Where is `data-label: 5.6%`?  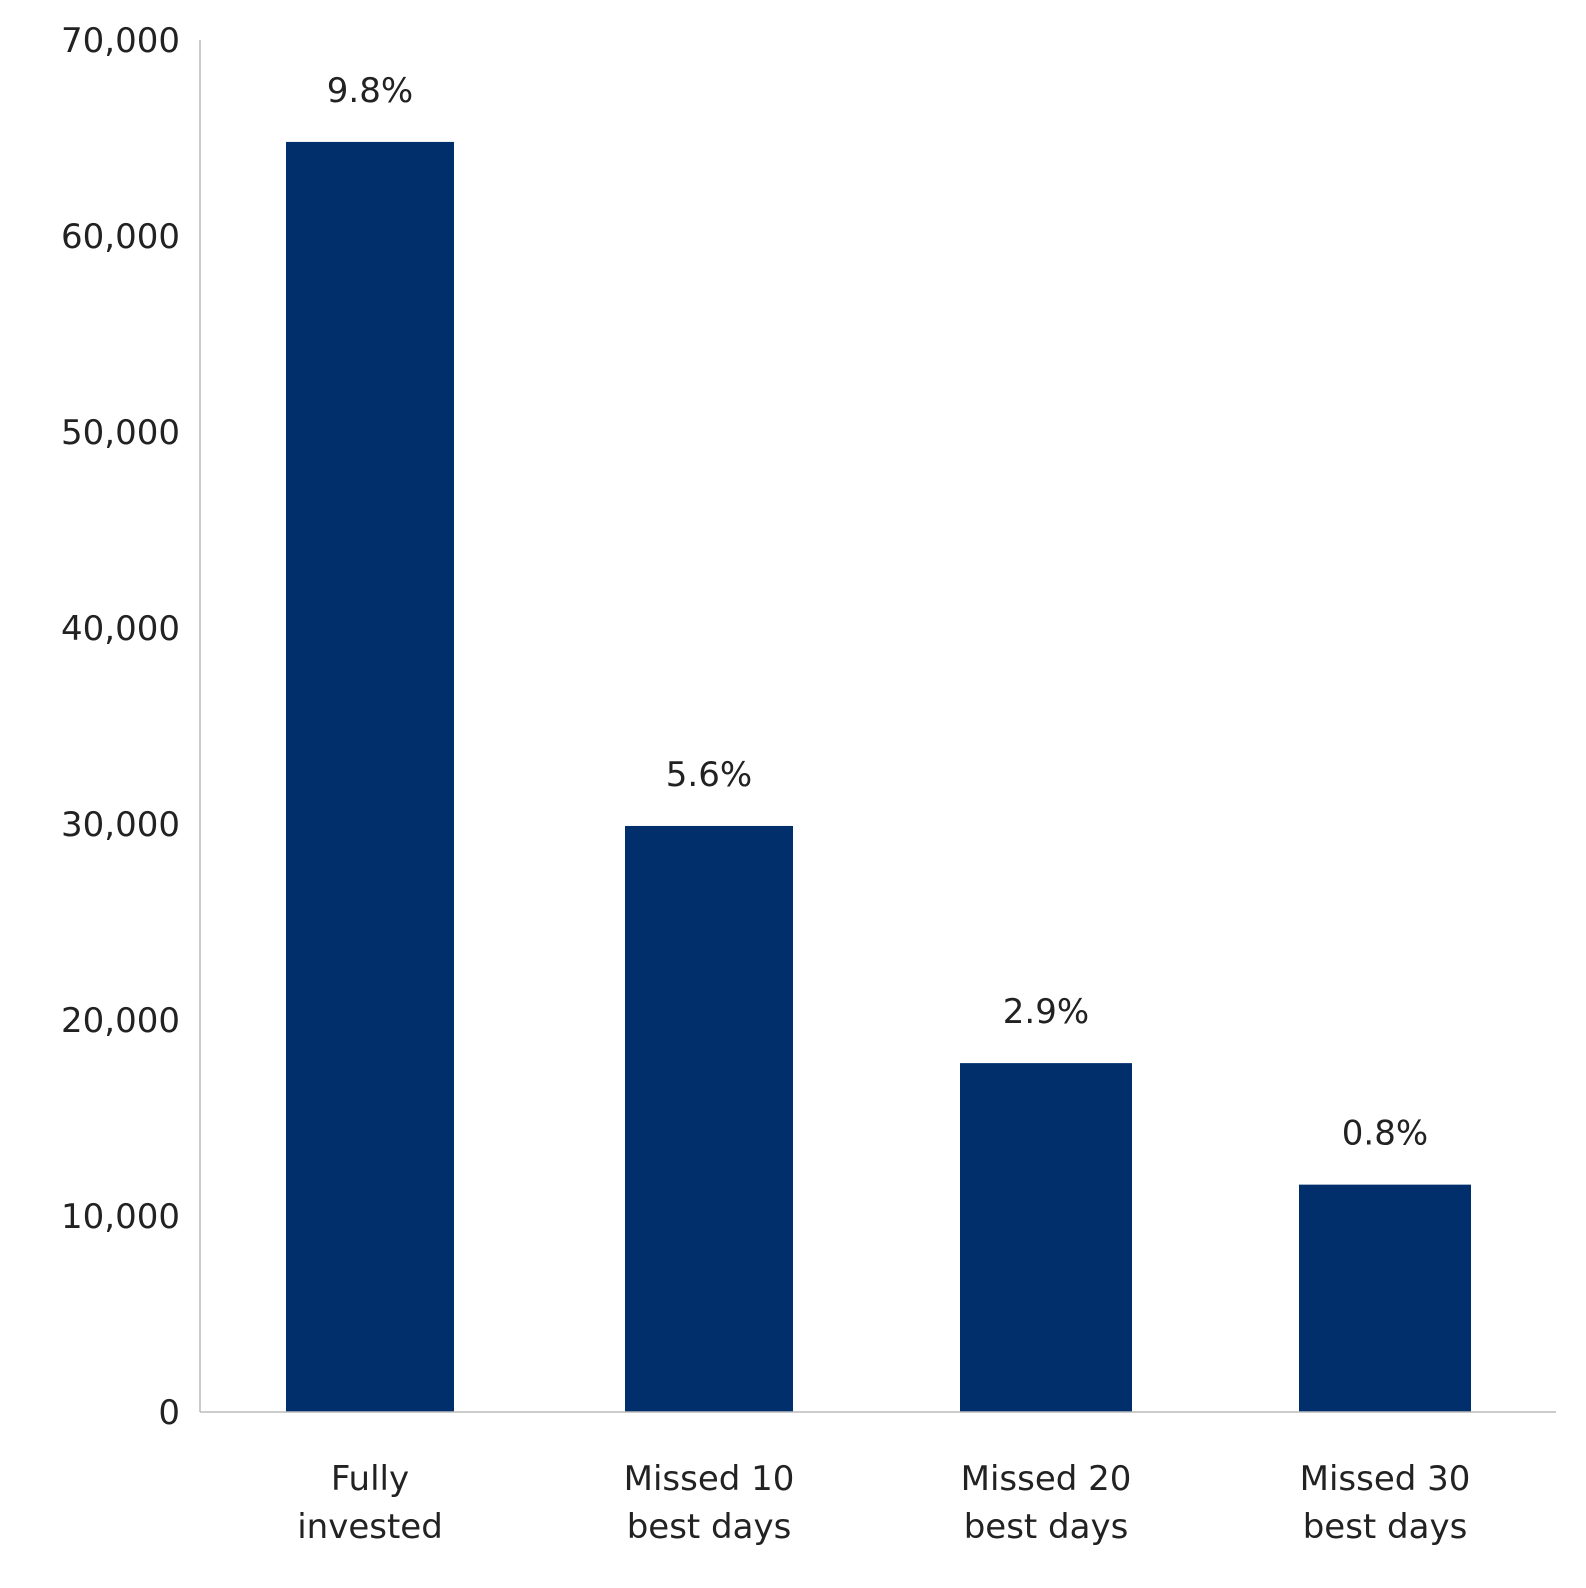 data-label: 5.6% is located at coordinates (709, 775).